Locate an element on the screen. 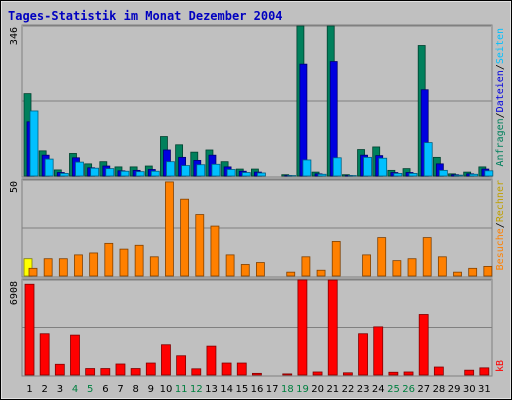  day-label-10: 10 is located at coordinates (166, 389).